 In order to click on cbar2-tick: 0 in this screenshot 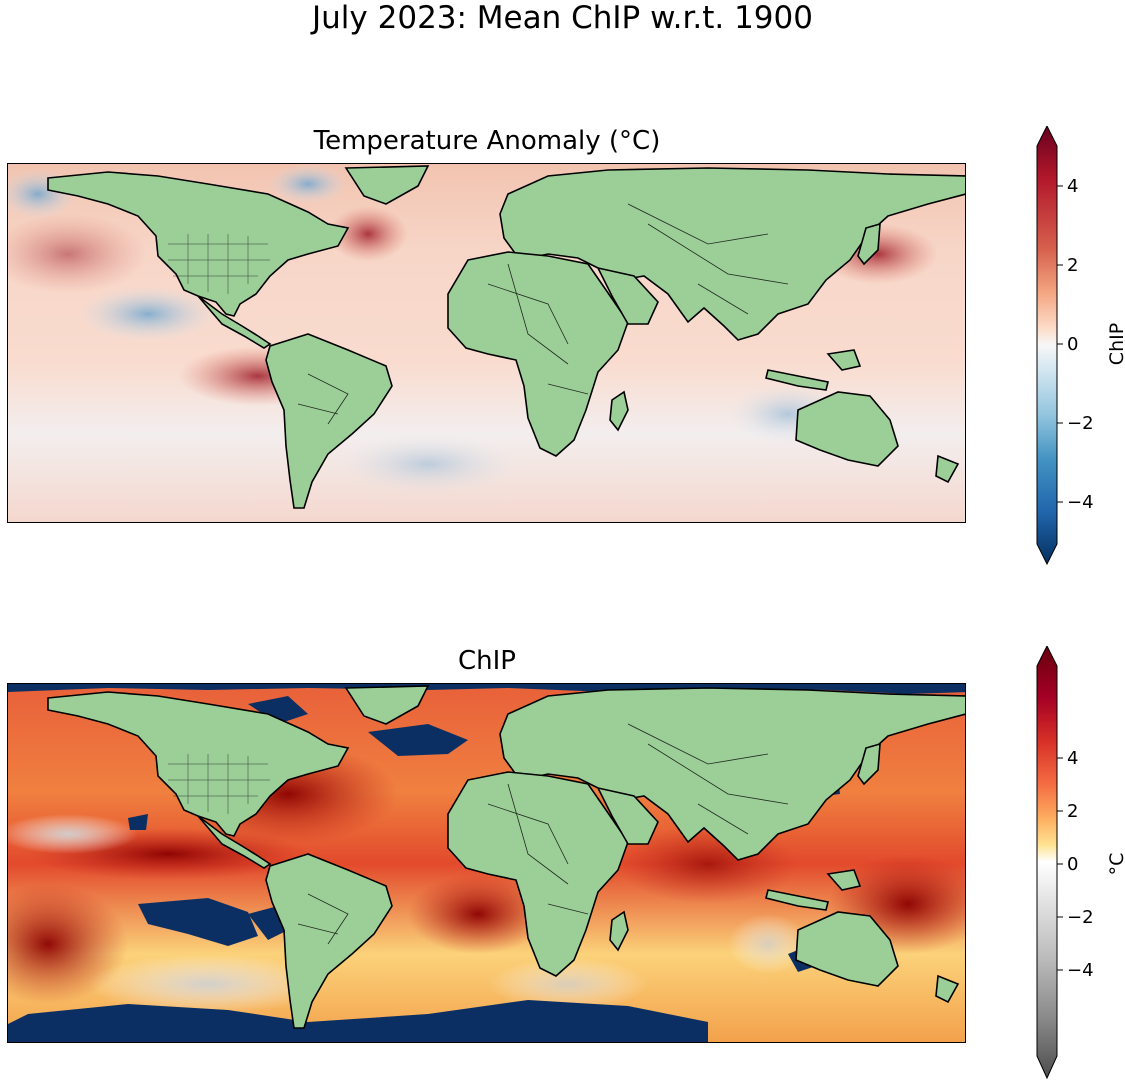, I will do `click(1072, 864)`.